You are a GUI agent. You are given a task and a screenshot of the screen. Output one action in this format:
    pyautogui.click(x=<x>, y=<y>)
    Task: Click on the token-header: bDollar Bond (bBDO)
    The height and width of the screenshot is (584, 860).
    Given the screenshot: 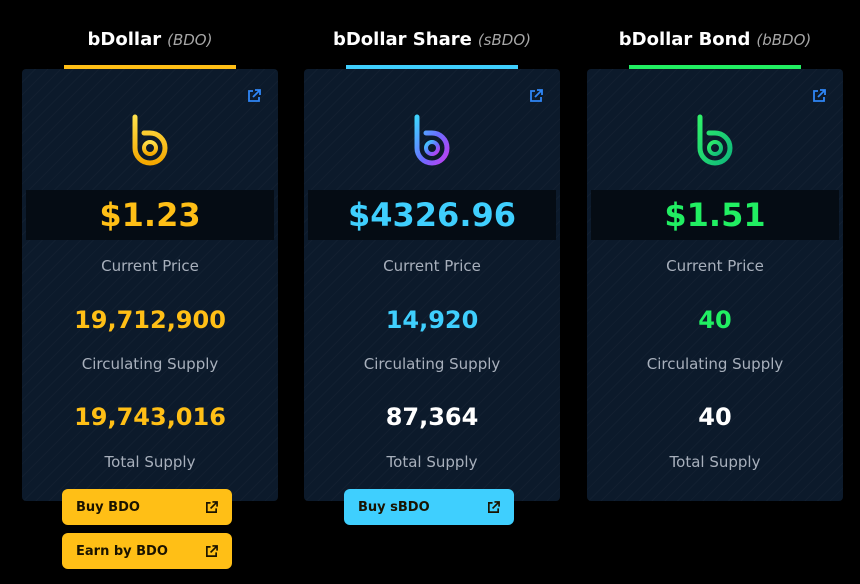 What is the action you would take?
    pyautogui.click(x=715, y=33)
    